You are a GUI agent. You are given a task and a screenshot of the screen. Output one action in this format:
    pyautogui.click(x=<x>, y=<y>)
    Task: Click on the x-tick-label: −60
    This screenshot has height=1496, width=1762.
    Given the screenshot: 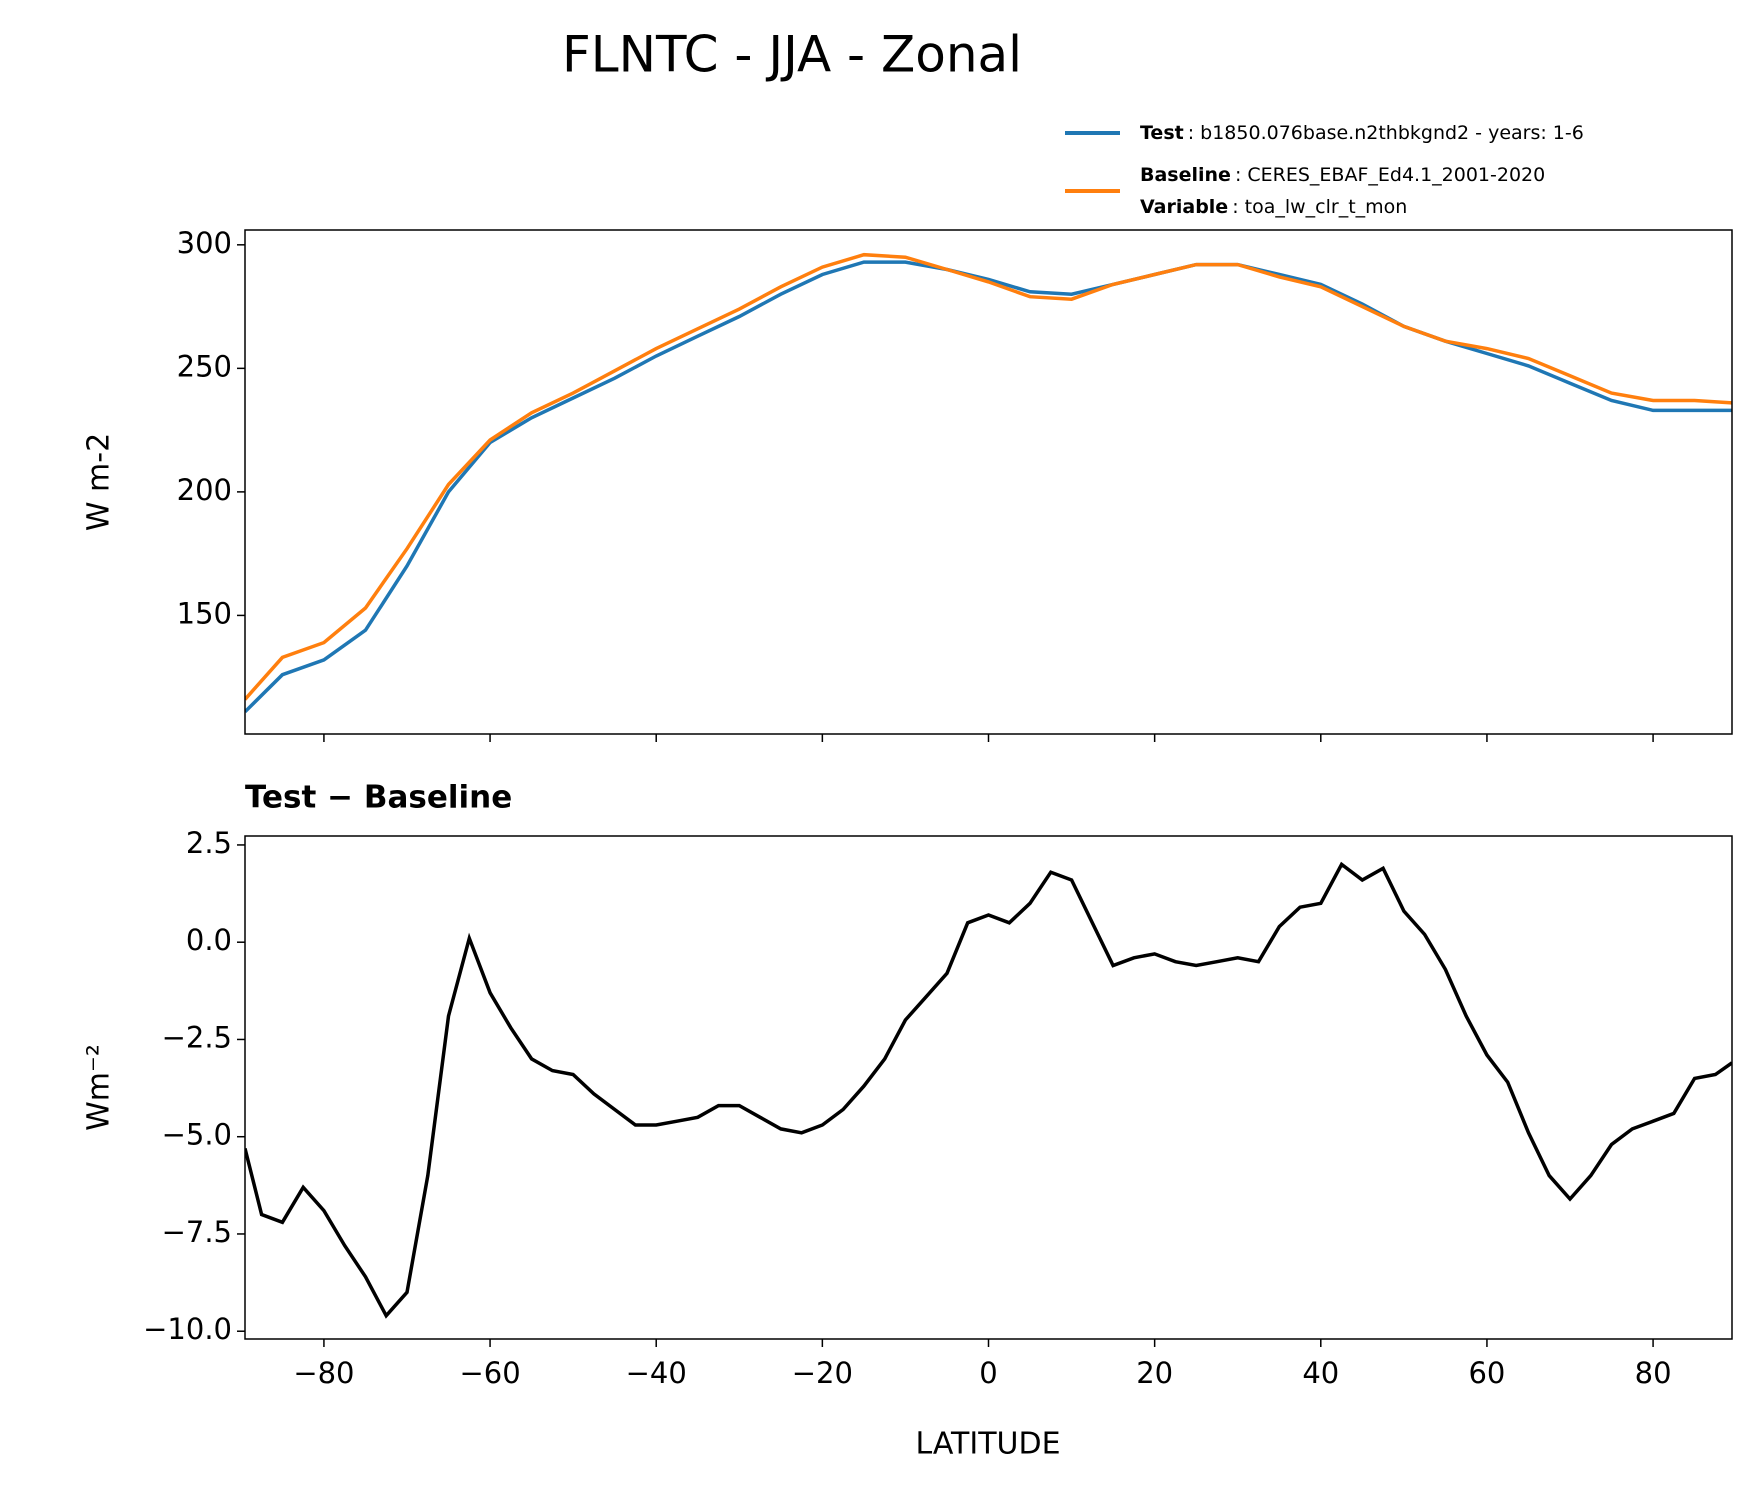 What is the action you would take?
    pyautogui.click(x=489, y=1373)
    